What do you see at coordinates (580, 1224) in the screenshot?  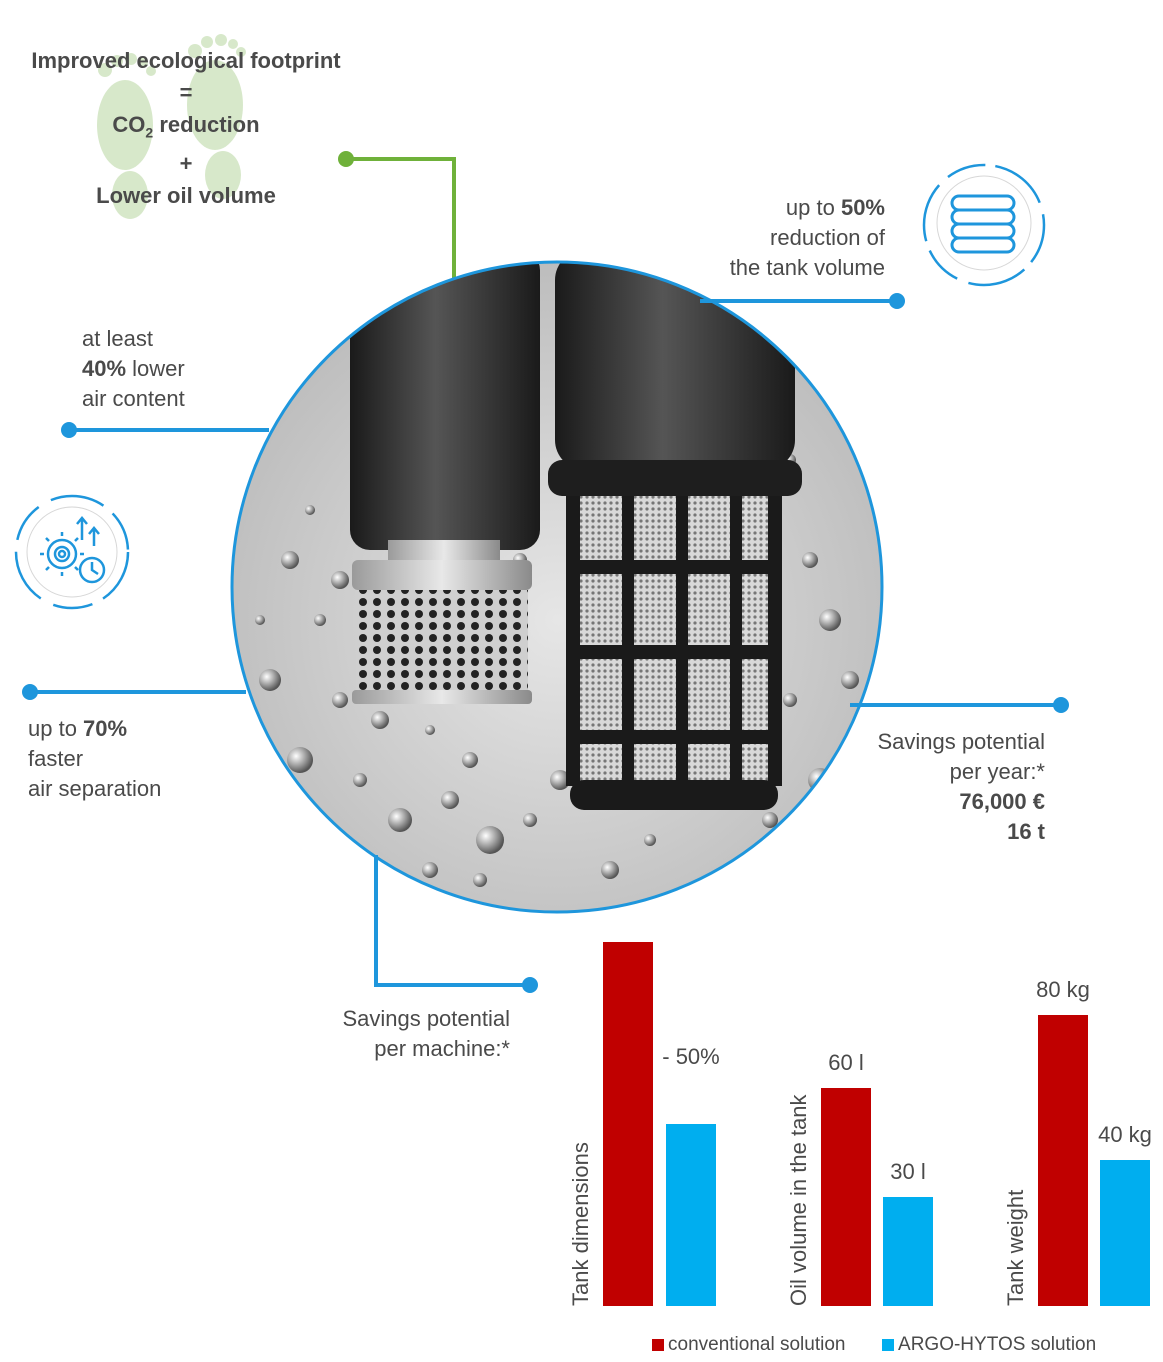 I see `category-label-tank-dimensions: Tank dimensions` at bounding box center [580, 1224].